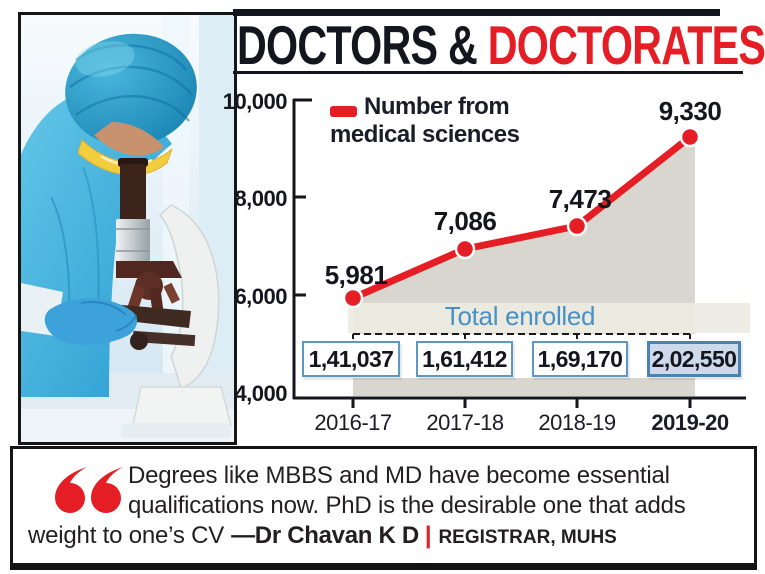 The height and width of the screenshot is (574, 765). Describe the element at coordinates (325, 535) in the screenshot. I see `quote-author: —Dr Chavan K D` at that location.